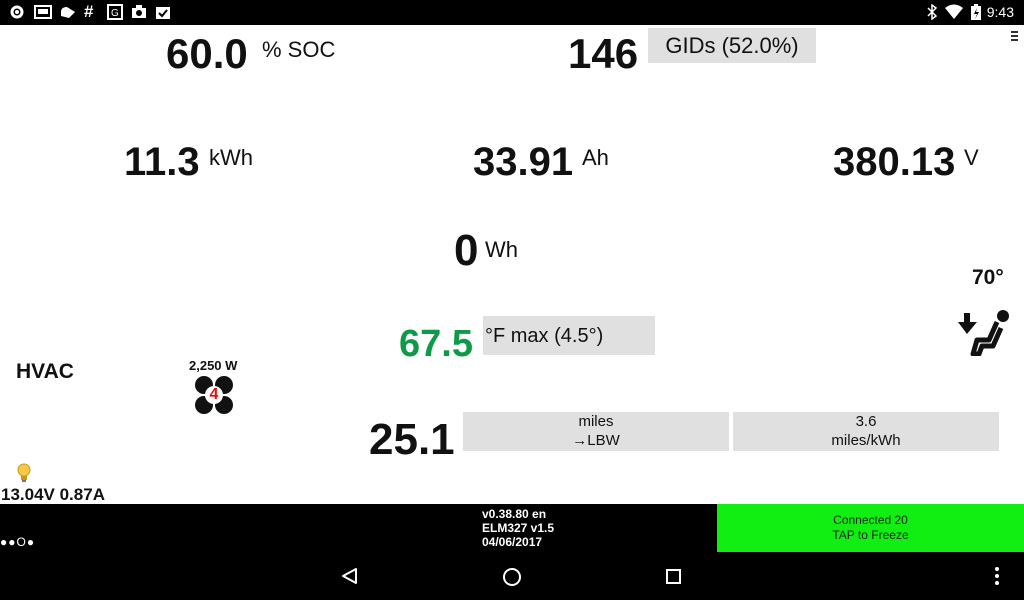 Image resolution: width=1024 pixels, height=600 pixels. I want to click on build-date: 04/06/2017, so click(512, 542).